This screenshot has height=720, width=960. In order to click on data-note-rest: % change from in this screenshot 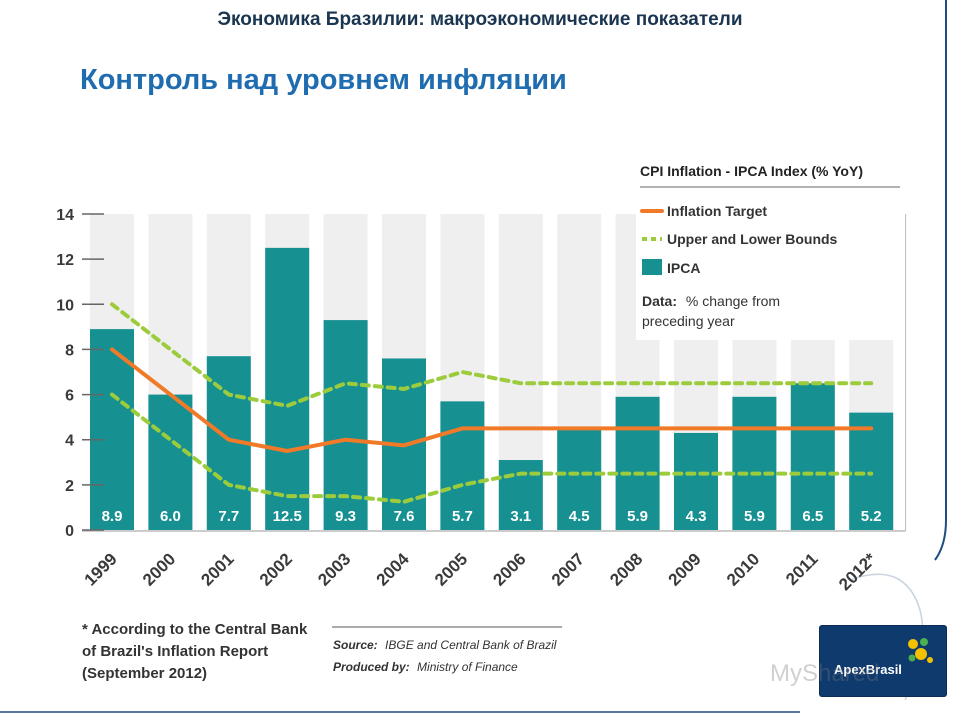, I will do `click(733, 301)`.